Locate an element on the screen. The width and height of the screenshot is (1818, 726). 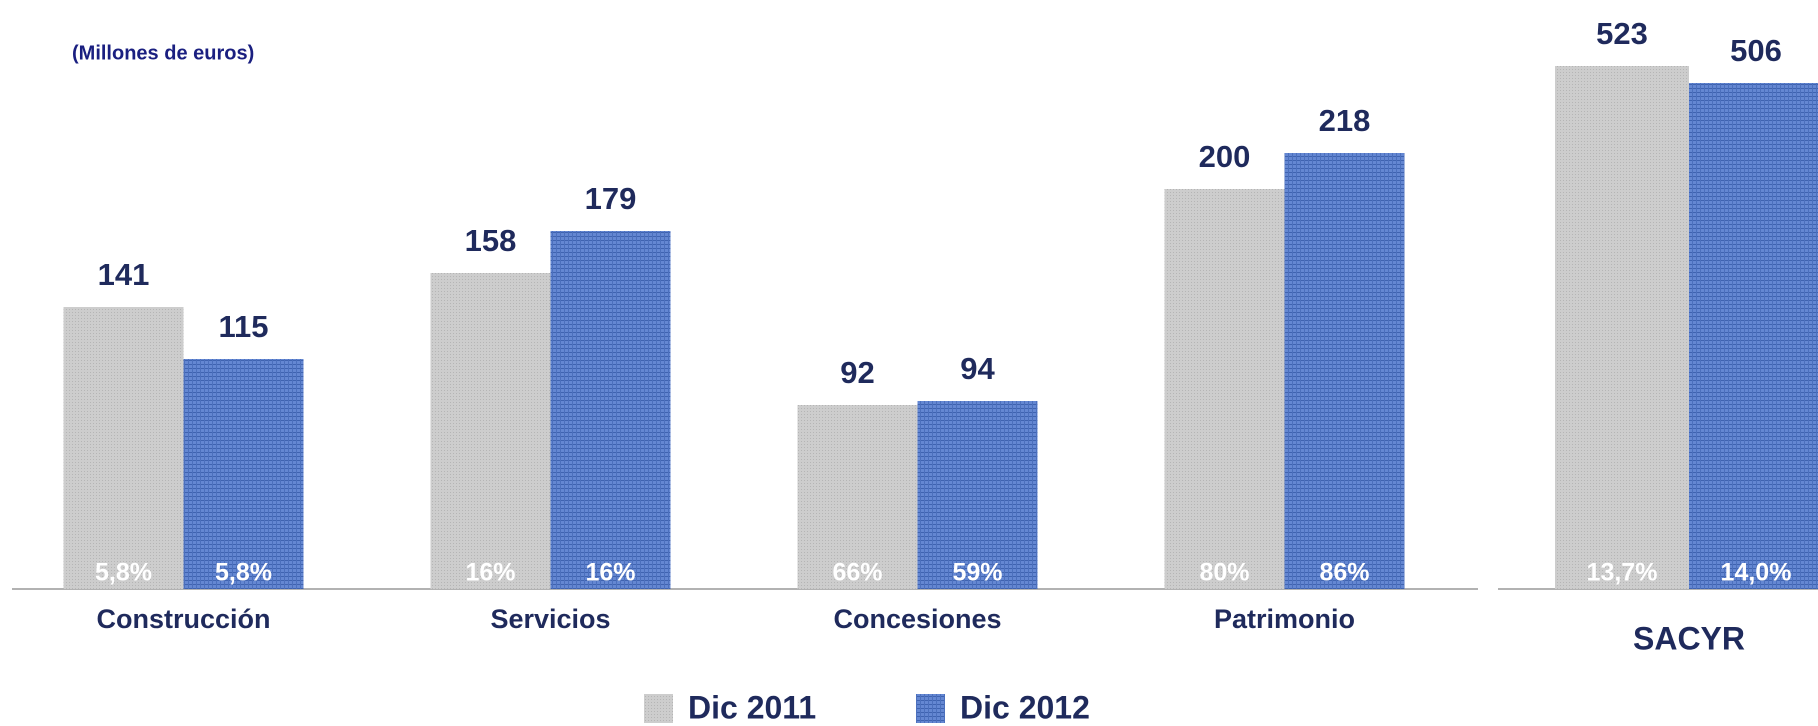
legend-label: Dic 2012 is located at coordinates (1025, 707).